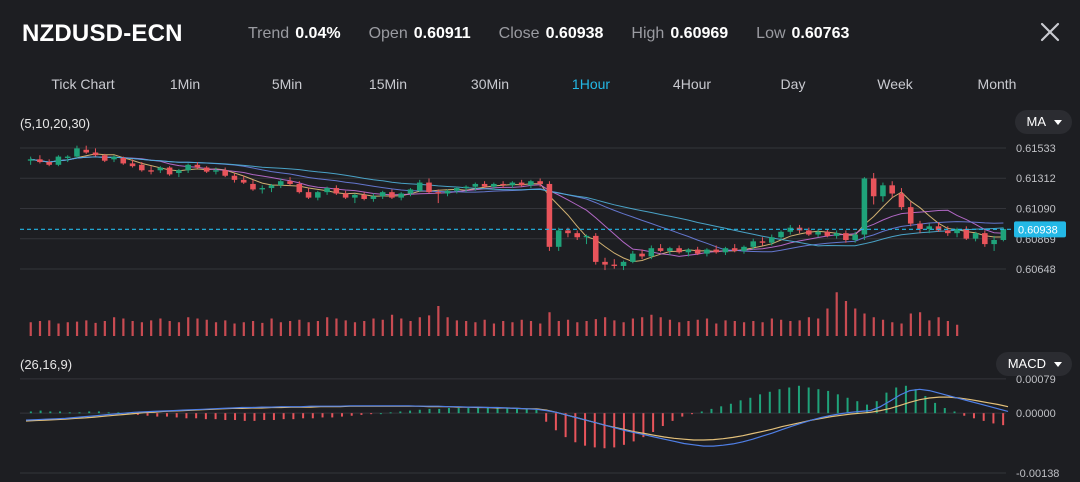 This screenshot has width=1080, height=482. Describe the element at coordinates (793, 84) in the screenshot. I see `tab-day: Day` at that location.